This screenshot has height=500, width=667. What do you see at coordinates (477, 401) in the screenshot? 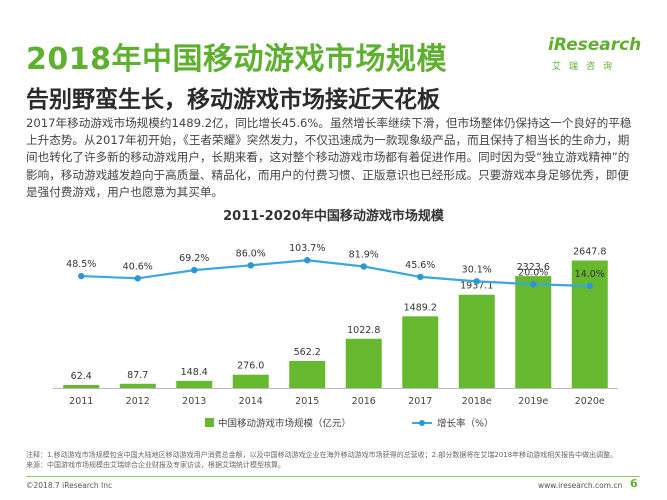
I see `x-tick-label: 2018e` at bounding box center [477, 401].